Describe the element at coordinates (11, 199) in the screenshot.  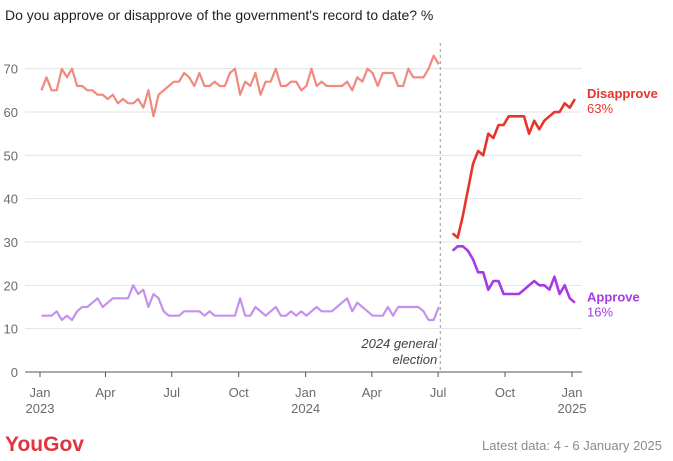
I see `y-tick-label: 40` at that location.